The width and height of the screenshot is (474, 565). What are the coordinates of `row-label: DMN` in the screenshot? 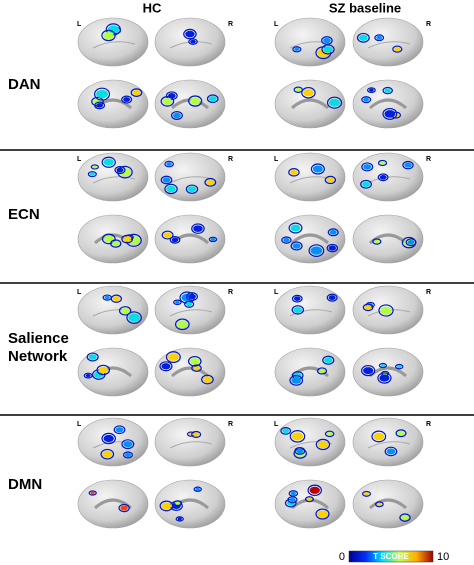 It's located at (25, 484).